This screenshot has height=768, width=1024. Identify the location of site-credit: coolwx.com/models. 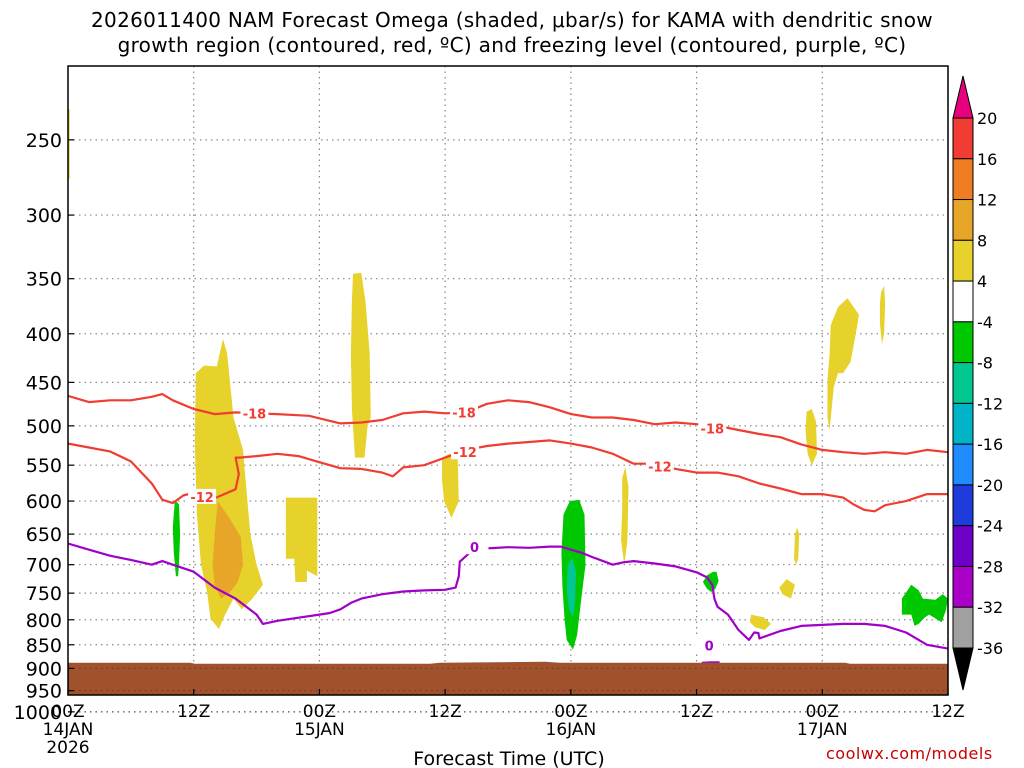
(909, 753).